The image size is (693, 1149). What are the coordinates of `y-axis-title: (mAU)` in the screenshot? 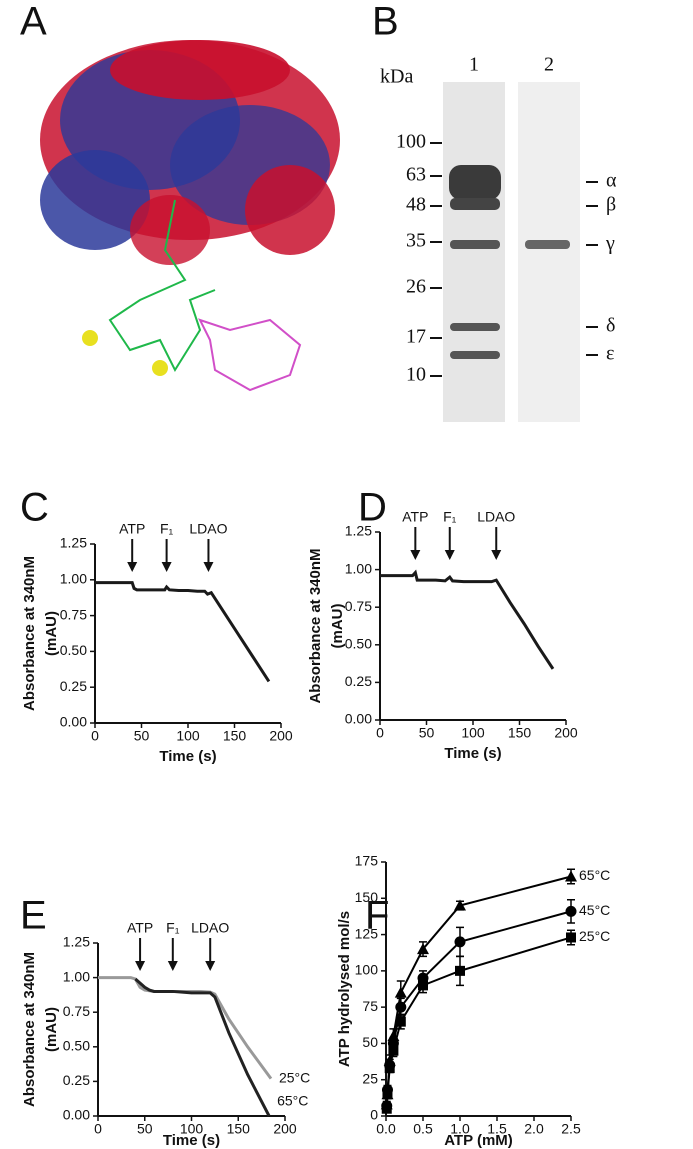 It's located at (51, 1029).